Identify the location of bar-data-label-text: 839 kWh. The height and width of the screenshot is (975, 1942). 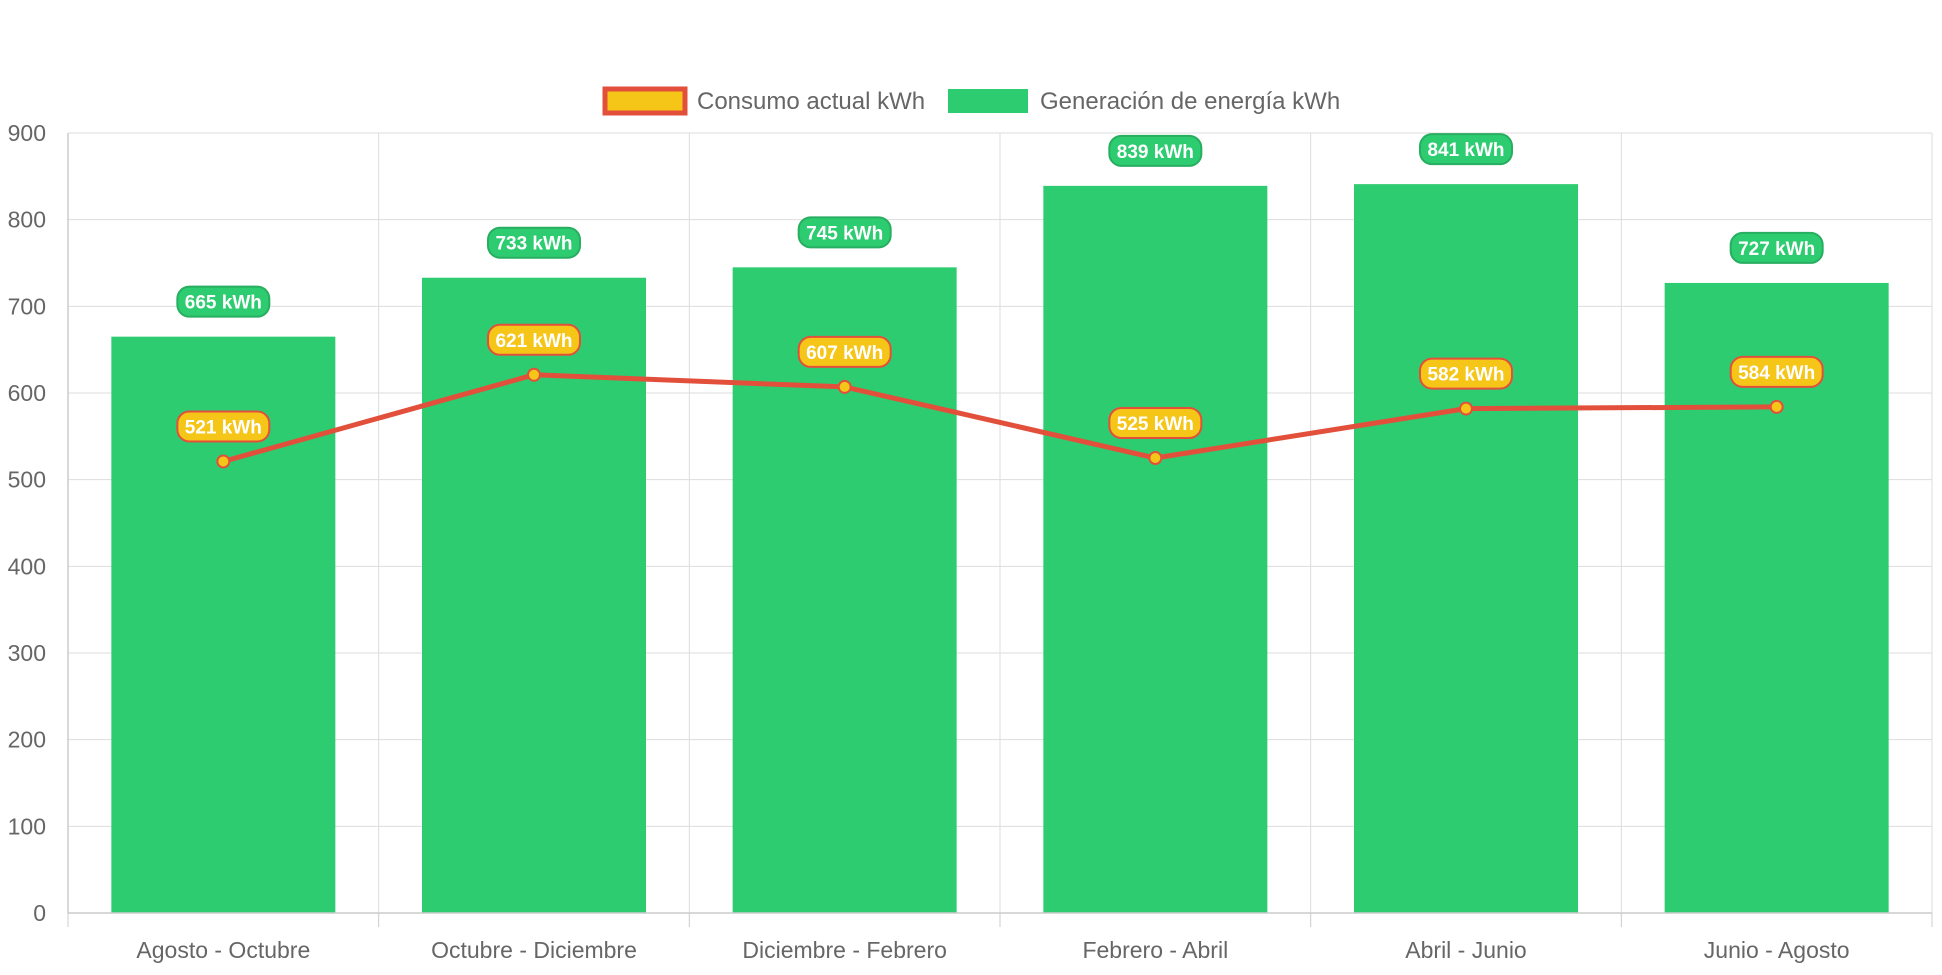
(1155, 152).